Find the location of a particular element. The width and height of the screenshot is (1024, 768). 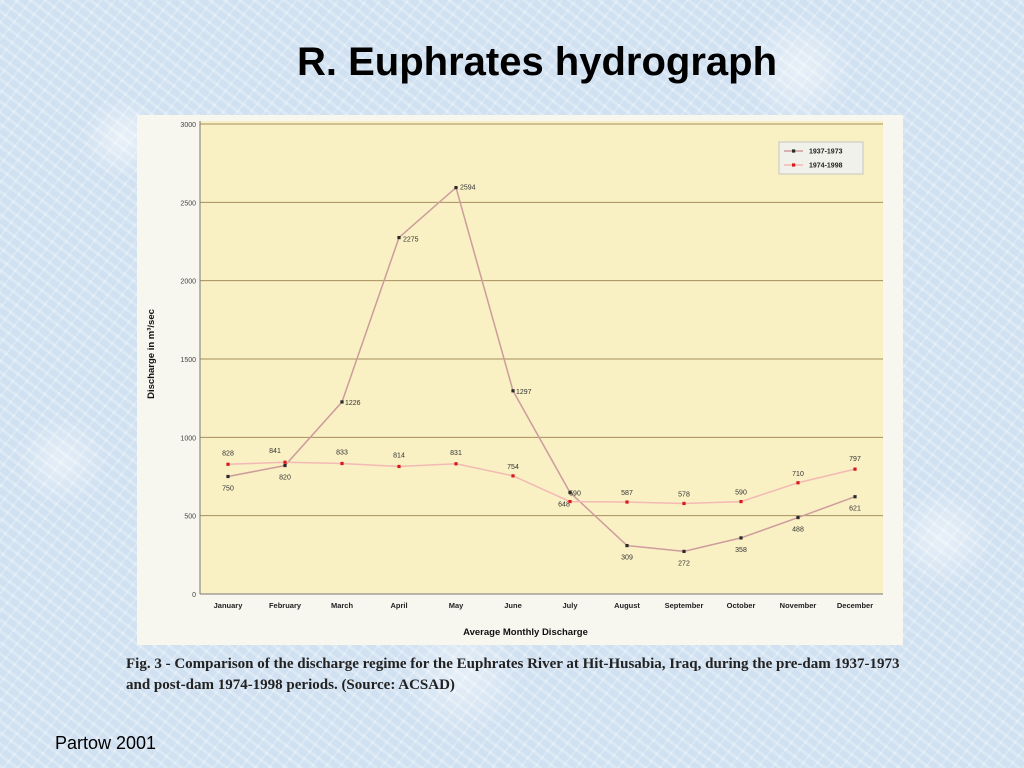

data-label-pre-dam: 621 is located at coordinates (855, 509).